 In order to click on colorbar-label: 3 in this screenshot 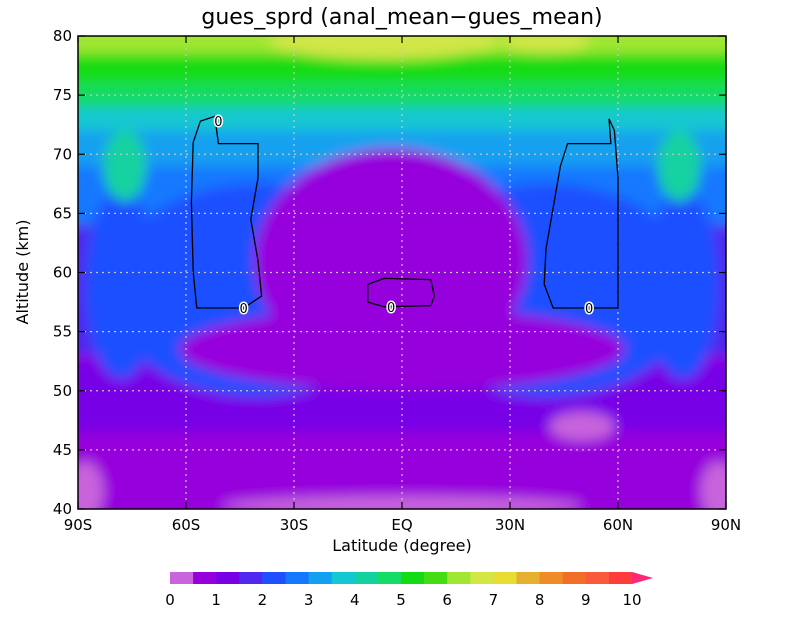, I will do `click(309, 600)`.